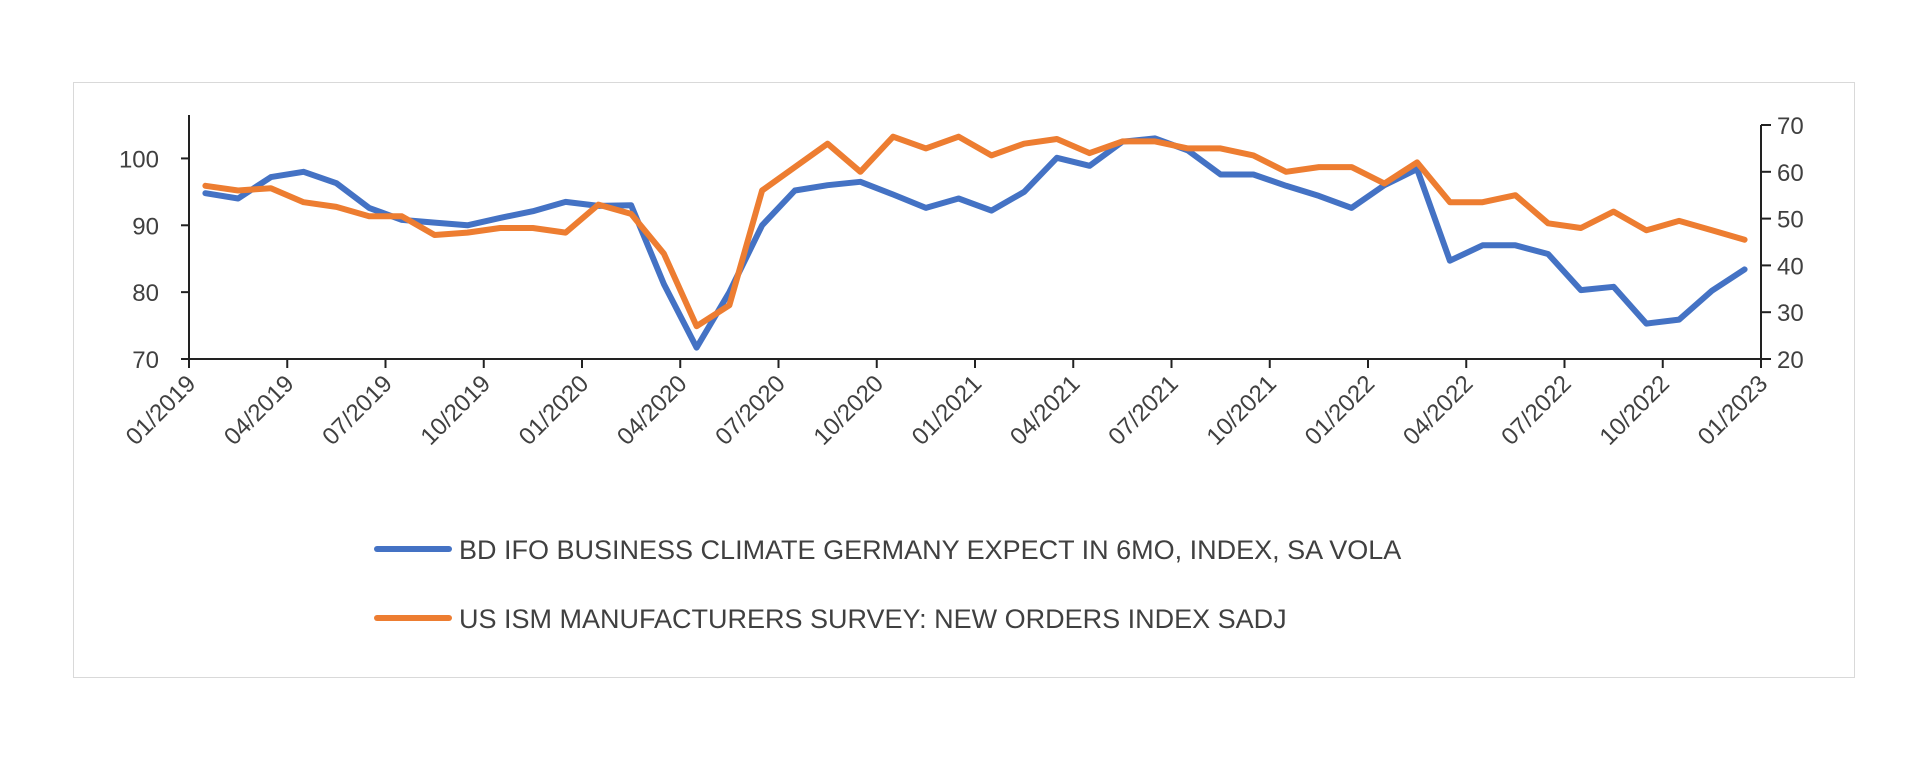 This screenshot has width=1920, height=760. Describe the element at coordinates (1733, 410) in the screenshot. I see `x-tick-label: 01/2023` at that location.